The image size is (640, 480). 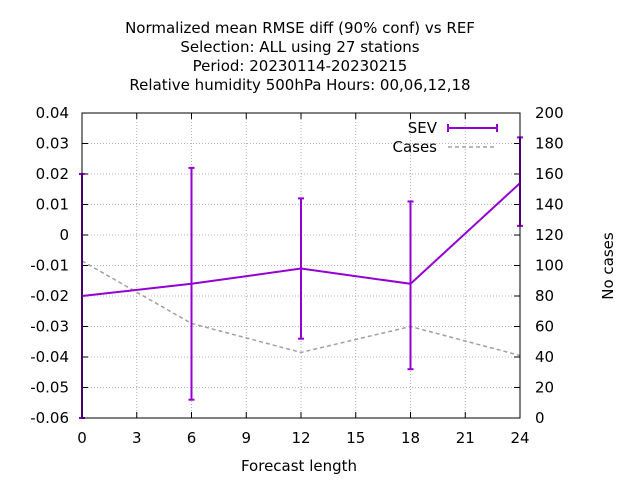 What do you see at coordinates (544, 388) in the screenshot?
I see `y2-tick-label: 20` at bounding box center [544, 388].